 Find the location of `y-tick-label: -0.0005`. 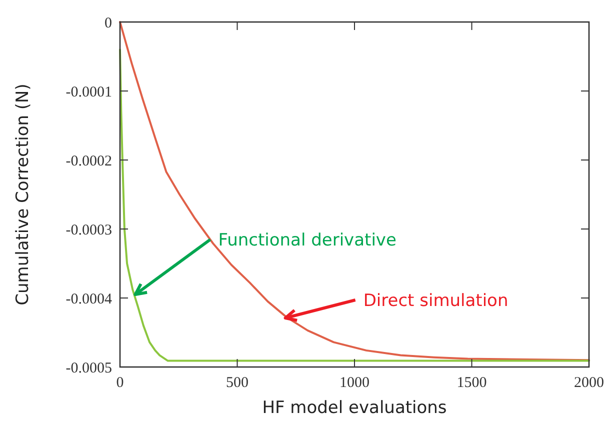

y-tick-label: -0.0005 is located at coordinates (89, 368).